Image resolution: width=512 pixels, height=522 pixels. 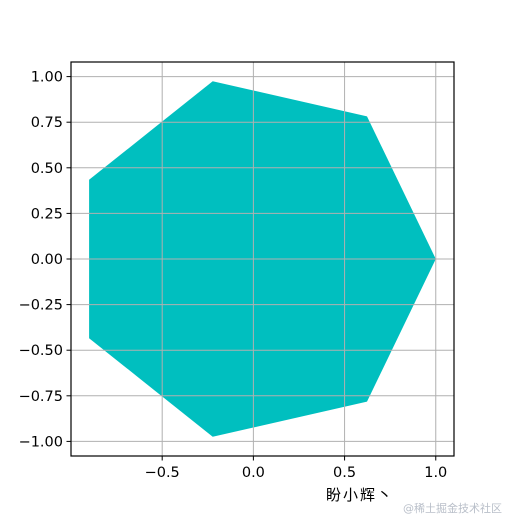 I want to click on y-tick-label: −0.75, so click(x=41, y=397).